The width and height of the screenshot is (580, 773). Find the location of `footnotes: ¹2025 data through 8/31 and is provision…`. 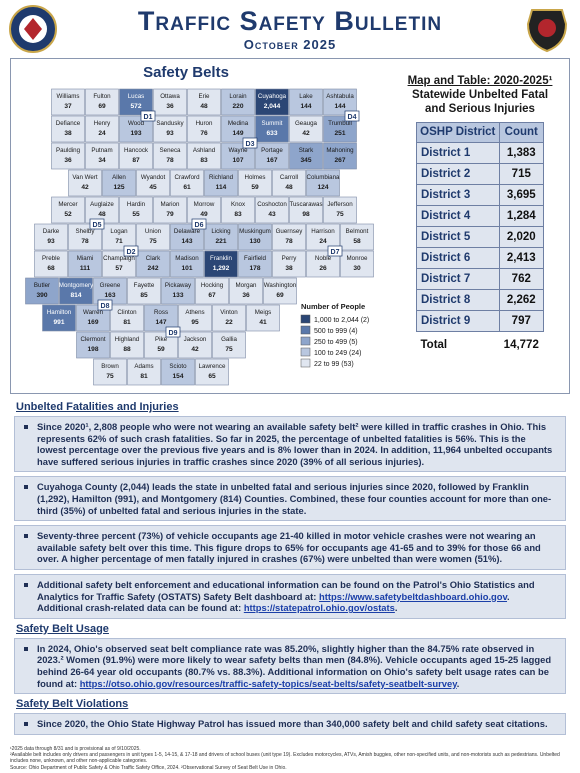

footnotes: ¹2025 data through 8/31 and is provision… is located at coordinates (290, 758).